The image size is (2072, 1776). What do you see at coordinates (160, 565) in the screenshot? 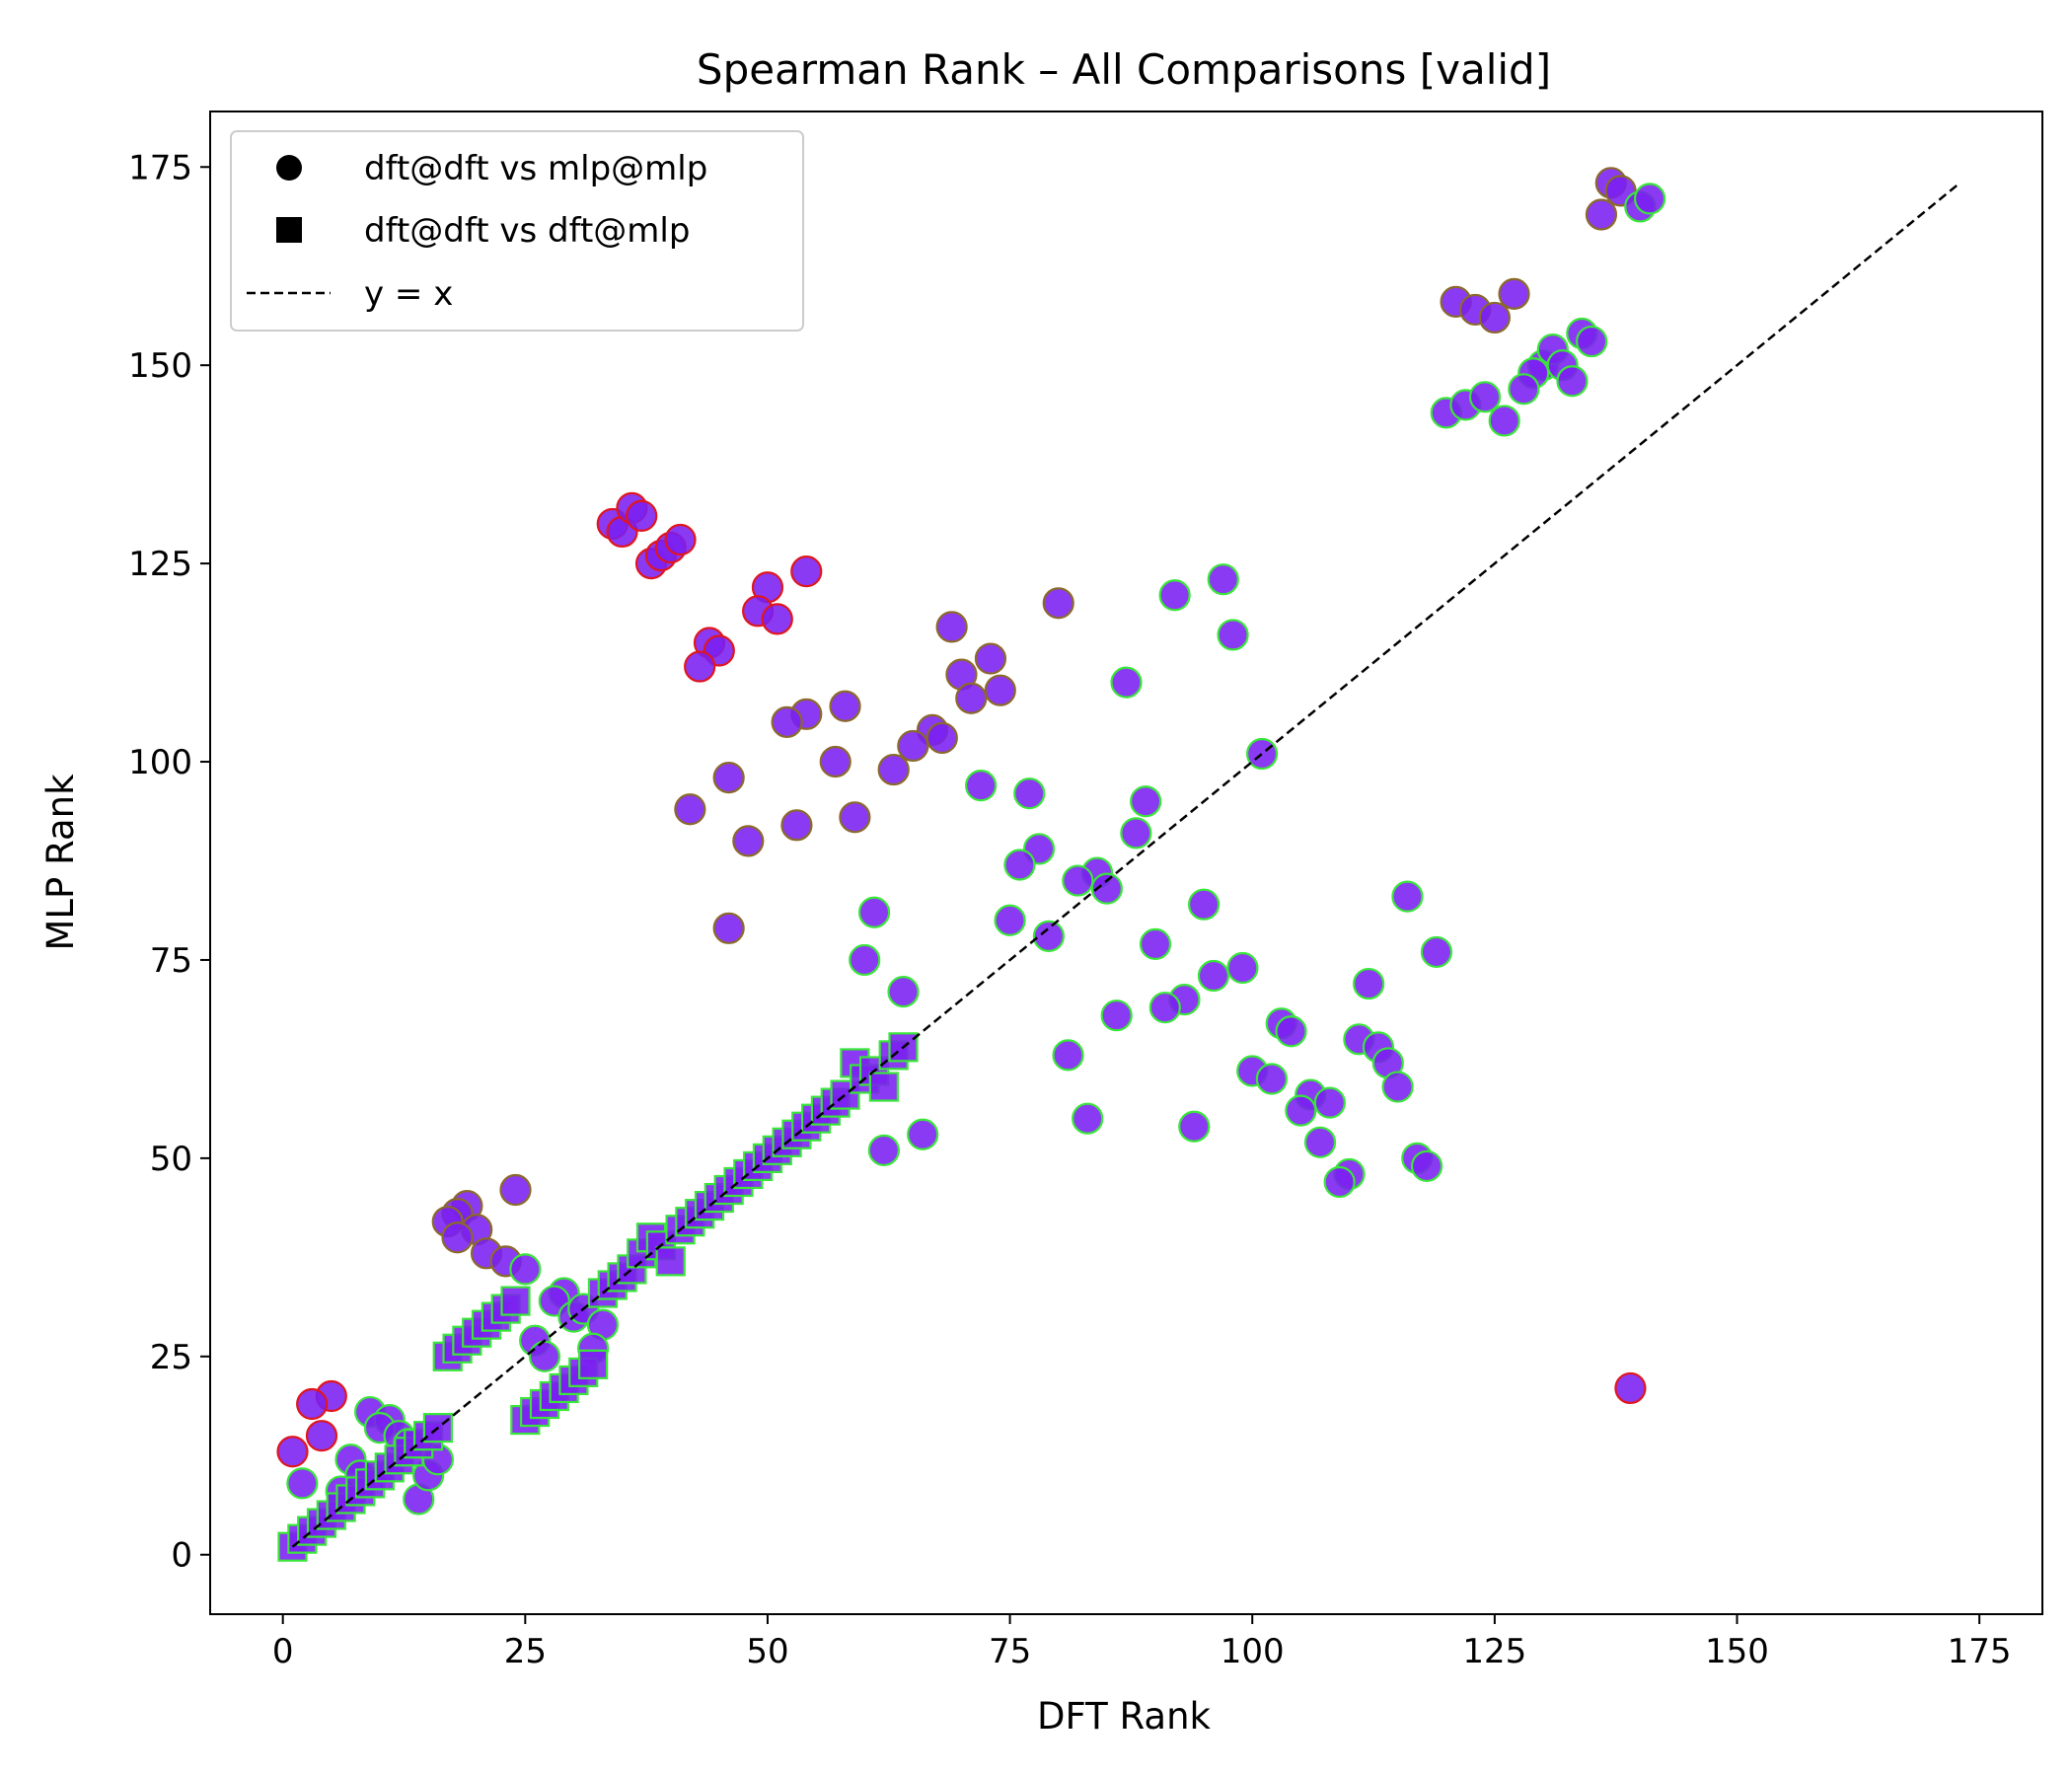
I see `y-tick-label: 125` at bounding box center [160, 565].